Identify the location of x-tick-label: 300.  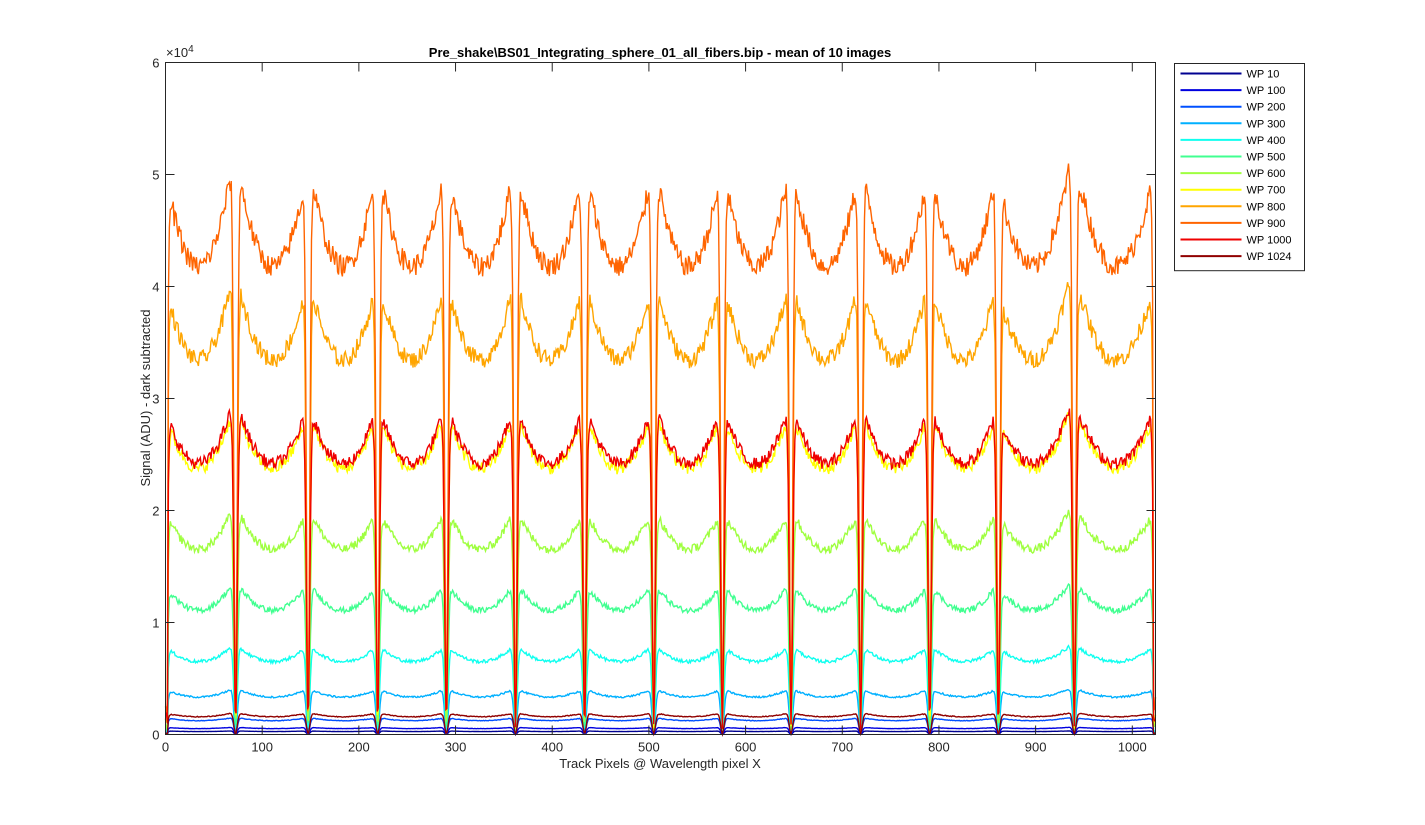
(456, 747).